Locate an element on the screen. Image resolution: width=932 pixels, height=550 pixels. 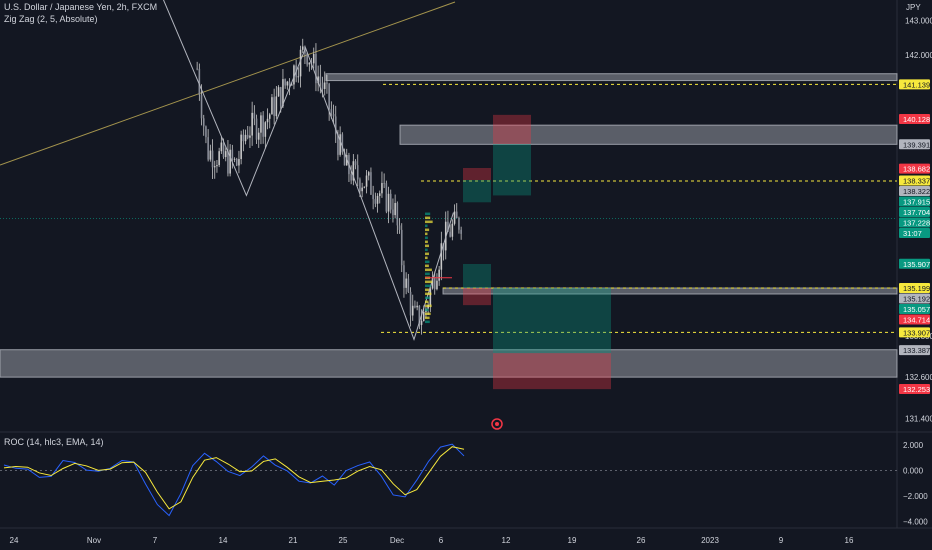
time-tick-label: 12 is located at coordinates (506, 540).